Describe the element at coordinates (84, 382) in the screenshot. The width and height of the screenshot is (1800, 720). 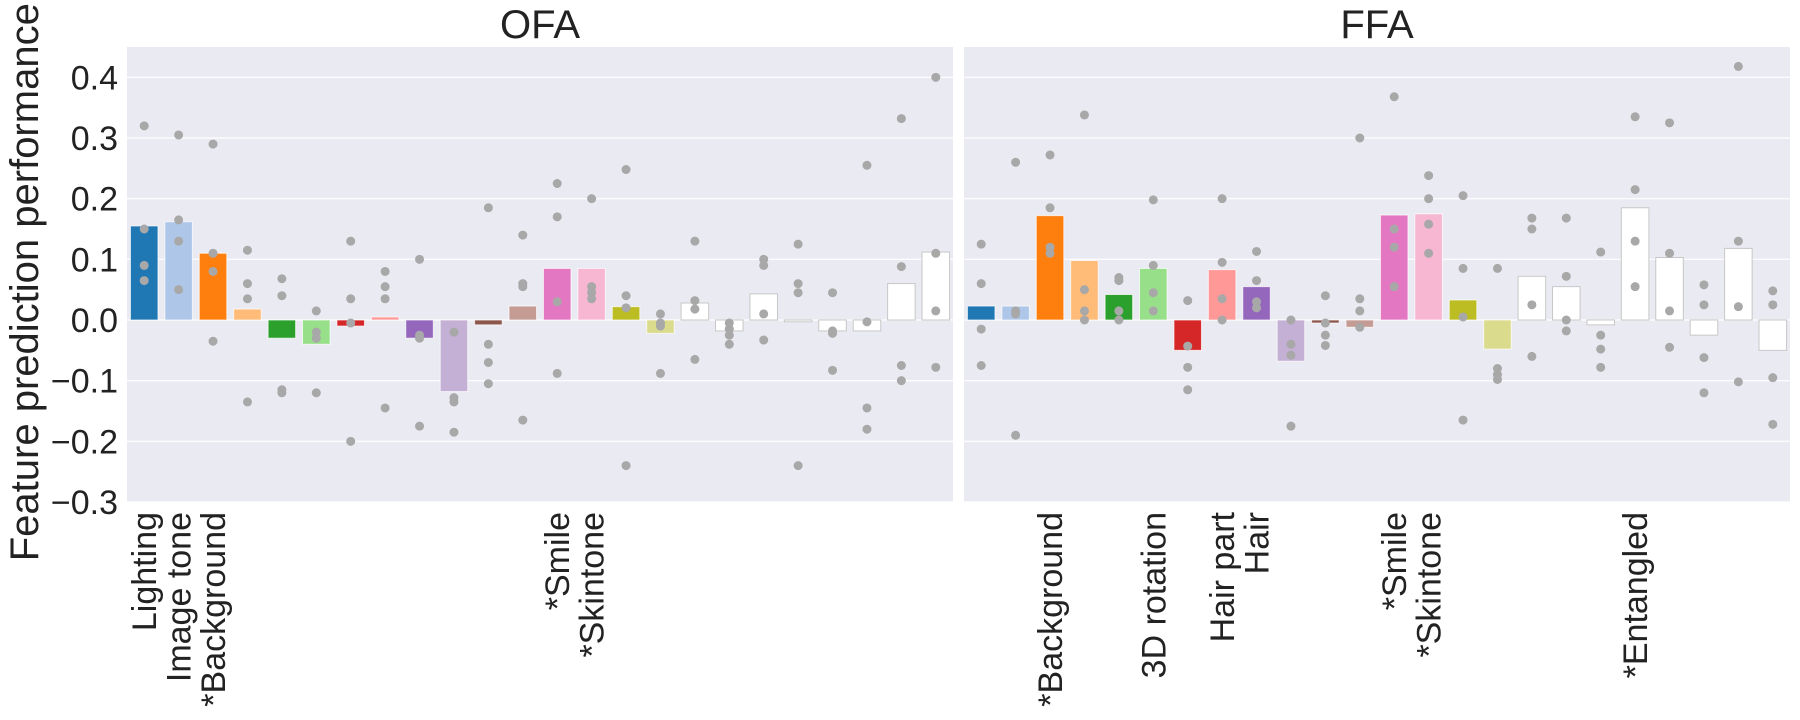
I see `y-tick-label: −0.1` at that location.